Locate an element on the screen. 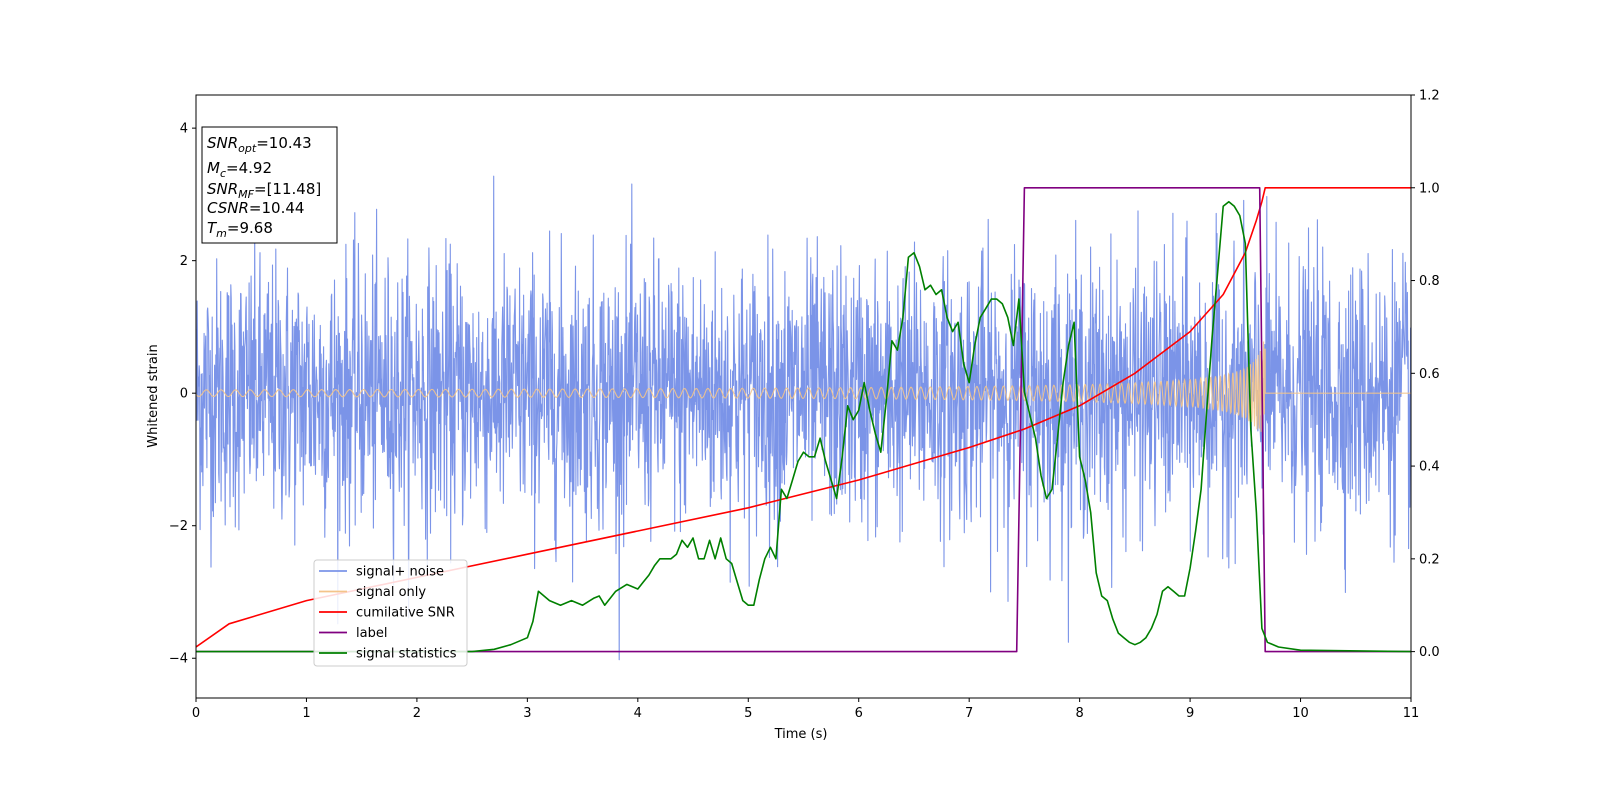 Image resolution: width=1600 pixels, height=800 pixels. legend-frame is located at coordinates (390, 613).